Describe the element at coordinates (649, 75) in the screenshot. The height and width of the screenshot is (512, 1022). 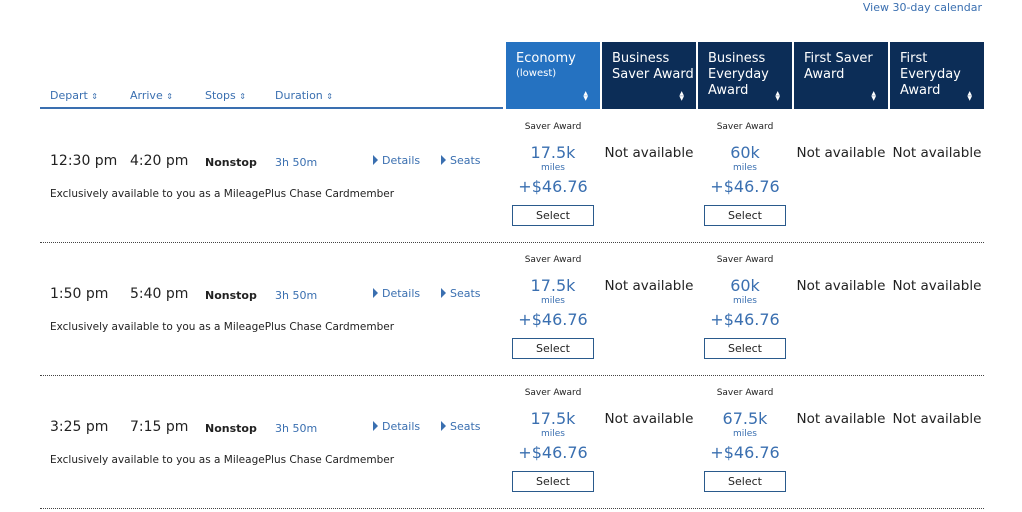
I see `fare-column-header: Business Saver Award ▲ ▼` at that location.